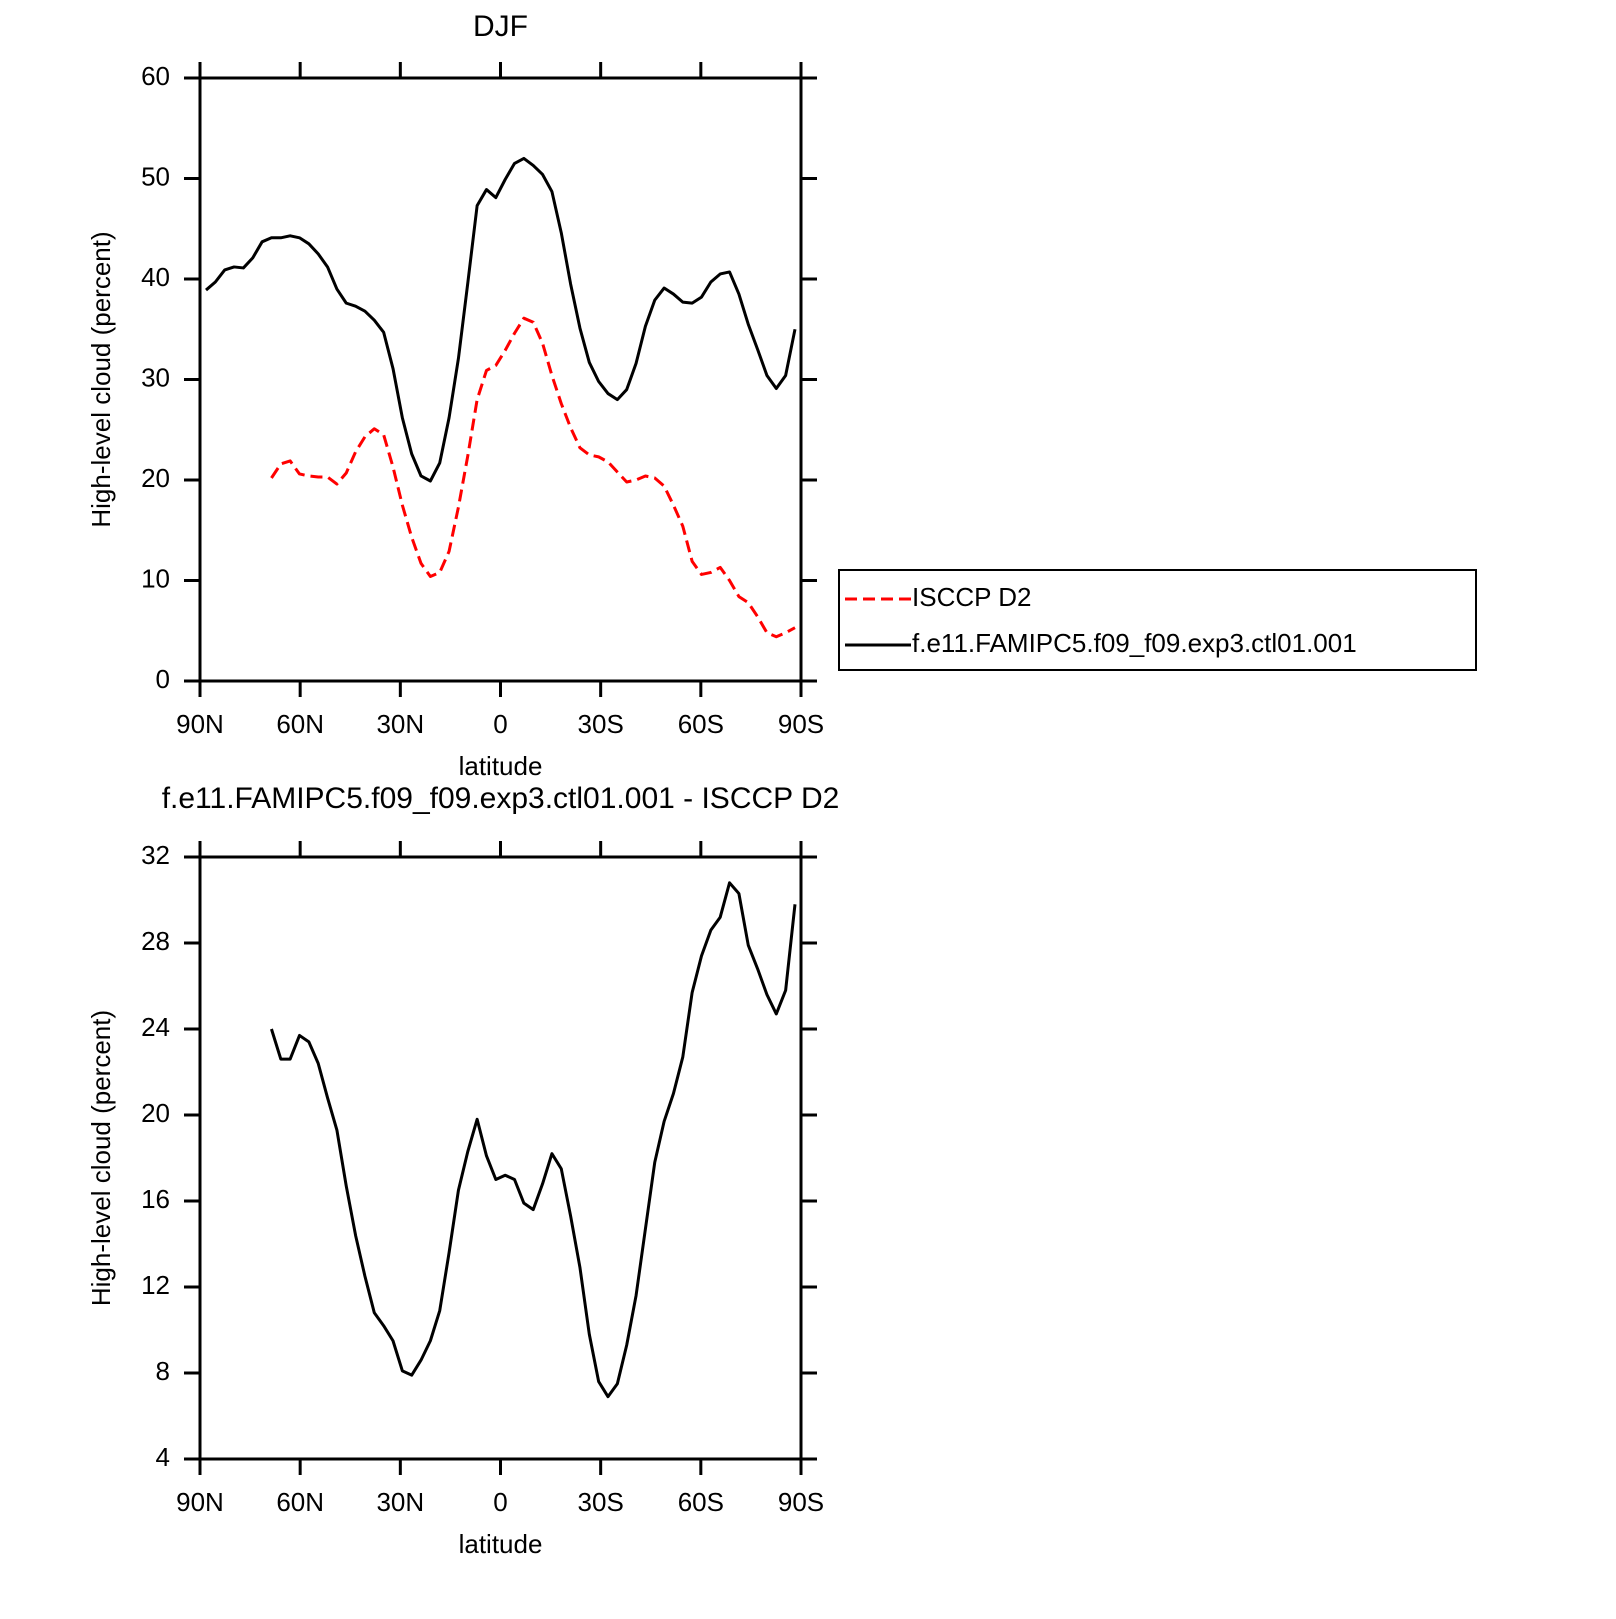 This screenshot has height=1619, width=1616. What do you see at coordinates (155, 1027) in the screenshot?
I see `y-tick-label: 24` at bounding box center [155, 1027].